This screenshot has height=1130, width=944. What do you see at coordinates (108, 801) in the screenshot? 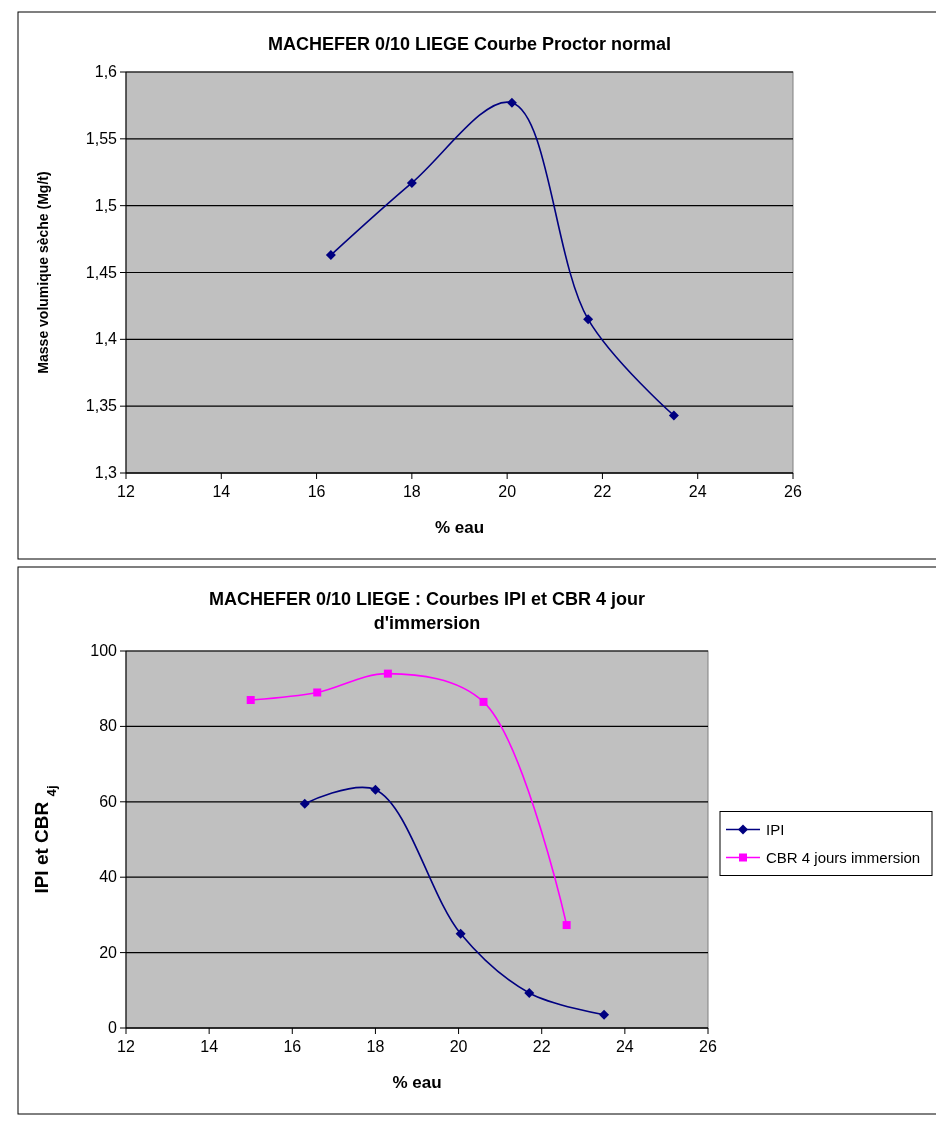
I see `y-tick-label: 60` at bounding box center [108, 801].